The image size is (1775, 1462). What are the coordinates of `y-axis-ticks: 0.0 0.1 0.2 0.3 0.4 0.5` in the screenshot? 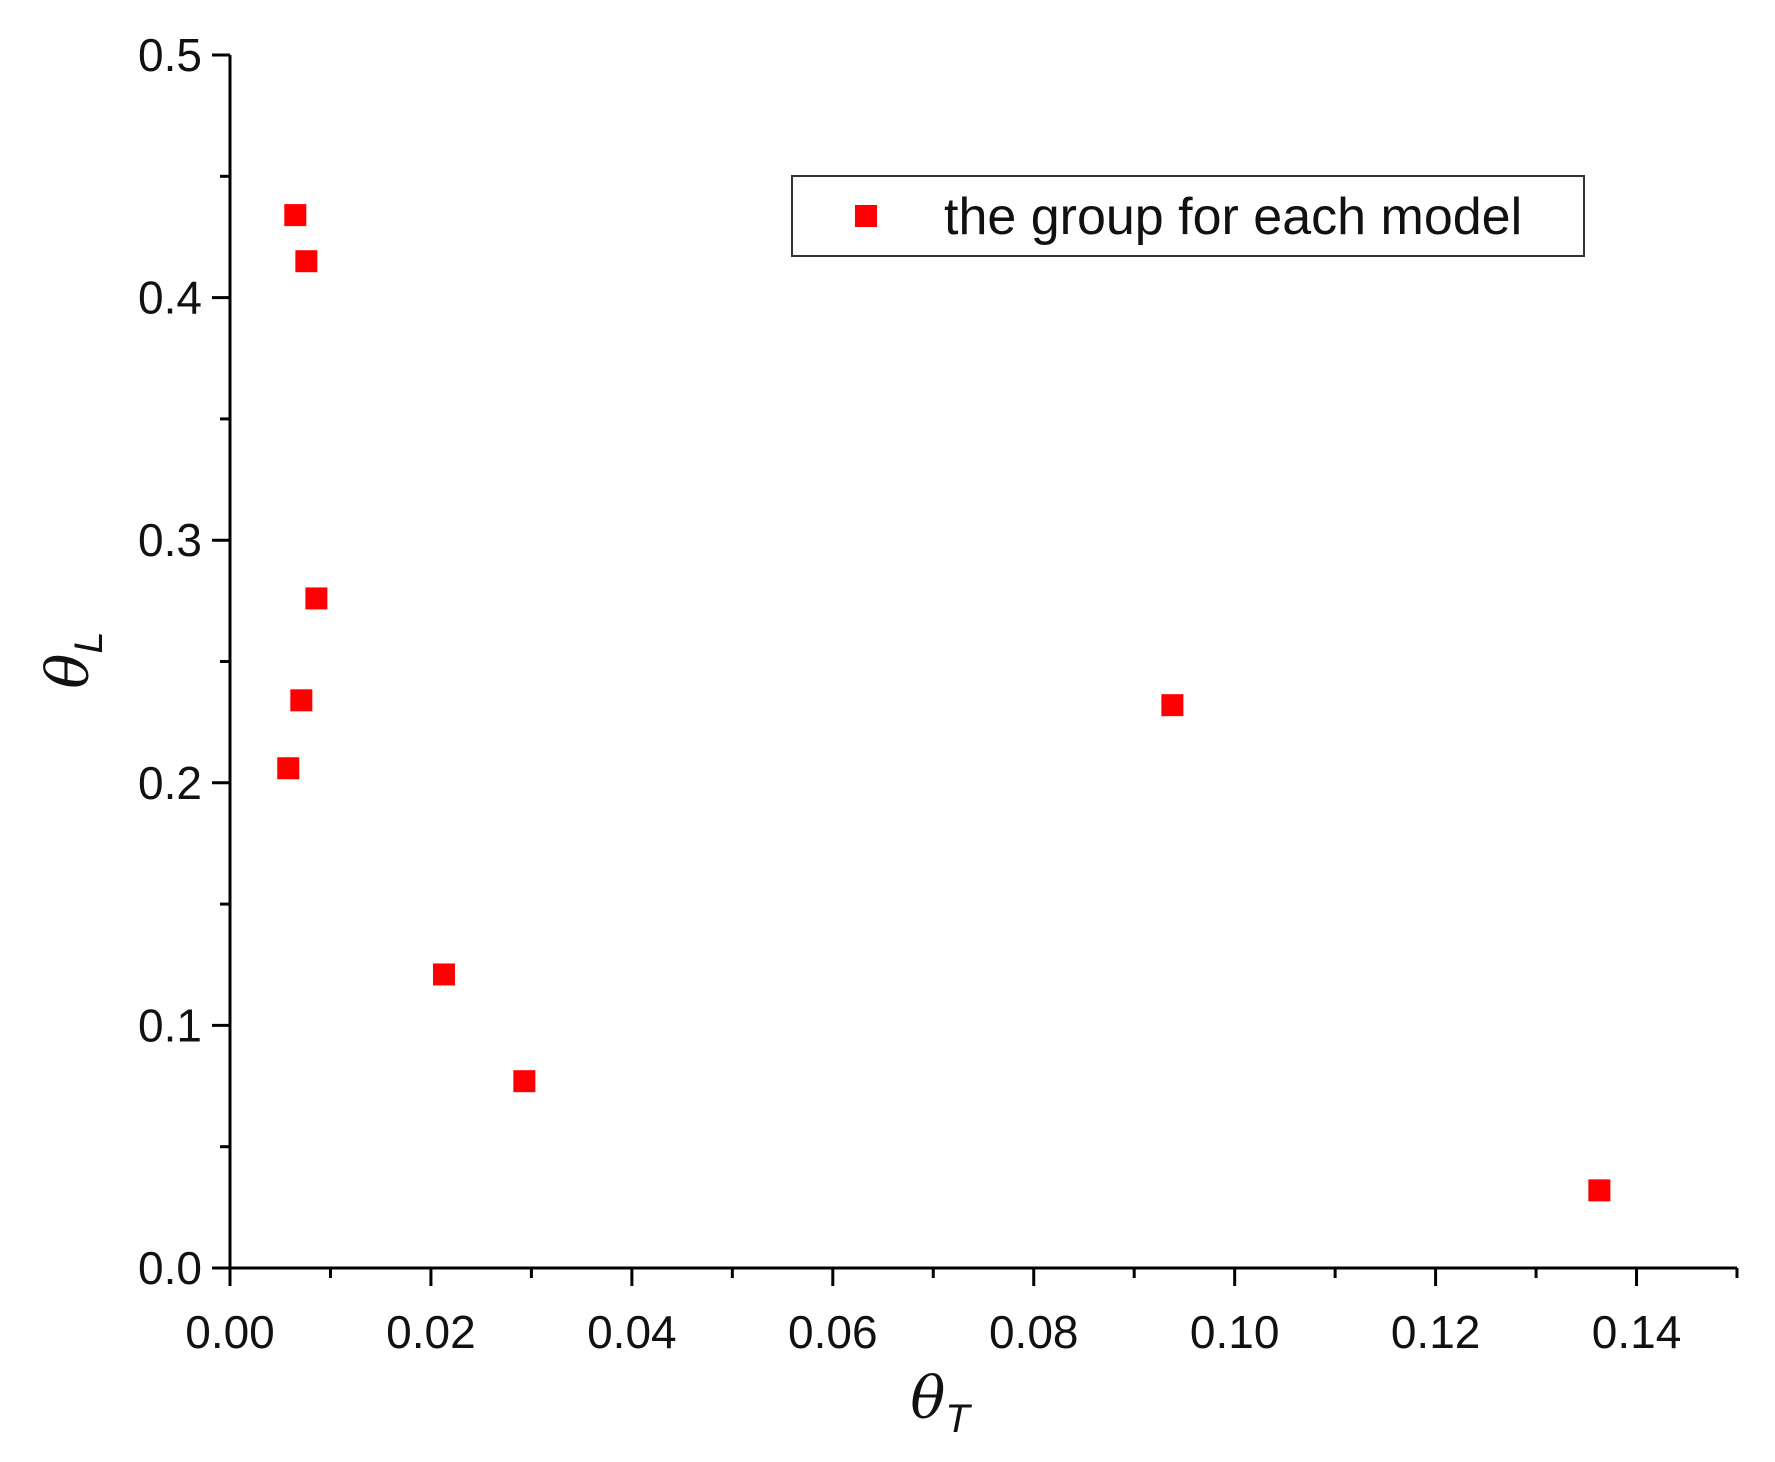 It's located at (184, 661).